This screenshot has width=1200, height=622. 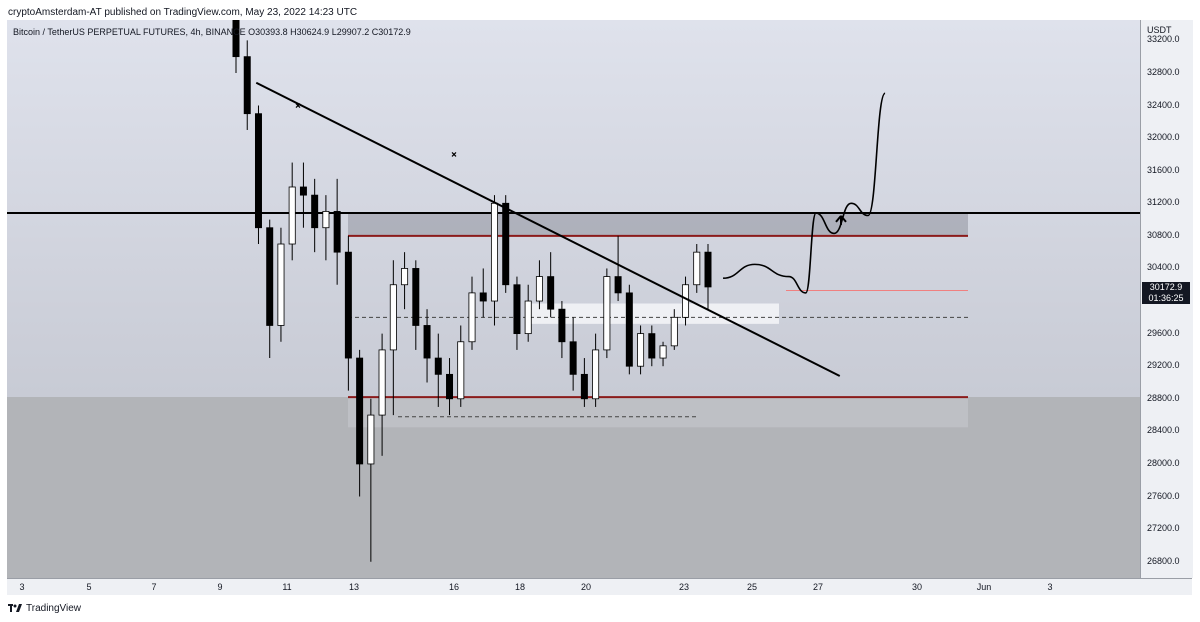 What do you see at coordinates (89, 587) in the screenshot?
I see `time-tick-label: 5` at bounding box center [89, 587].